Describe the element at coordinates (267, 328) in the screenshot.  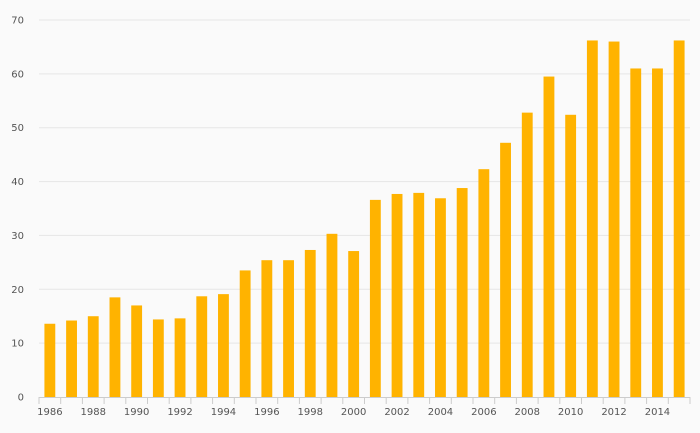
I see `bar-1996` at that location.